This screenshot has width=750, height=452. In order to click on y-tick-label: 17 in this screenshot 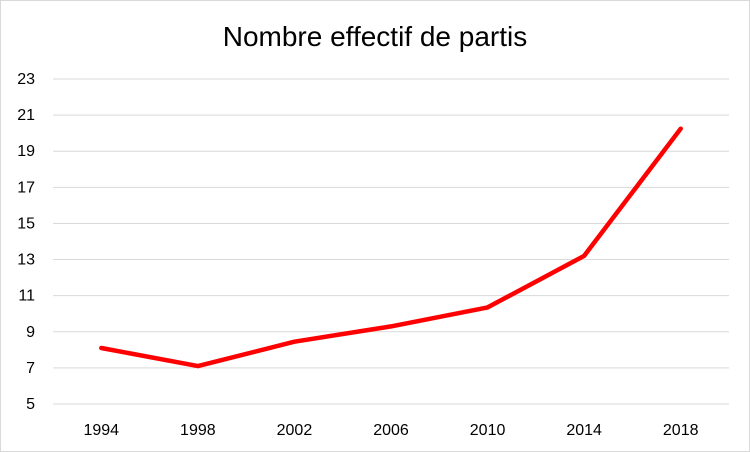, I will do `click(26, 187)`.